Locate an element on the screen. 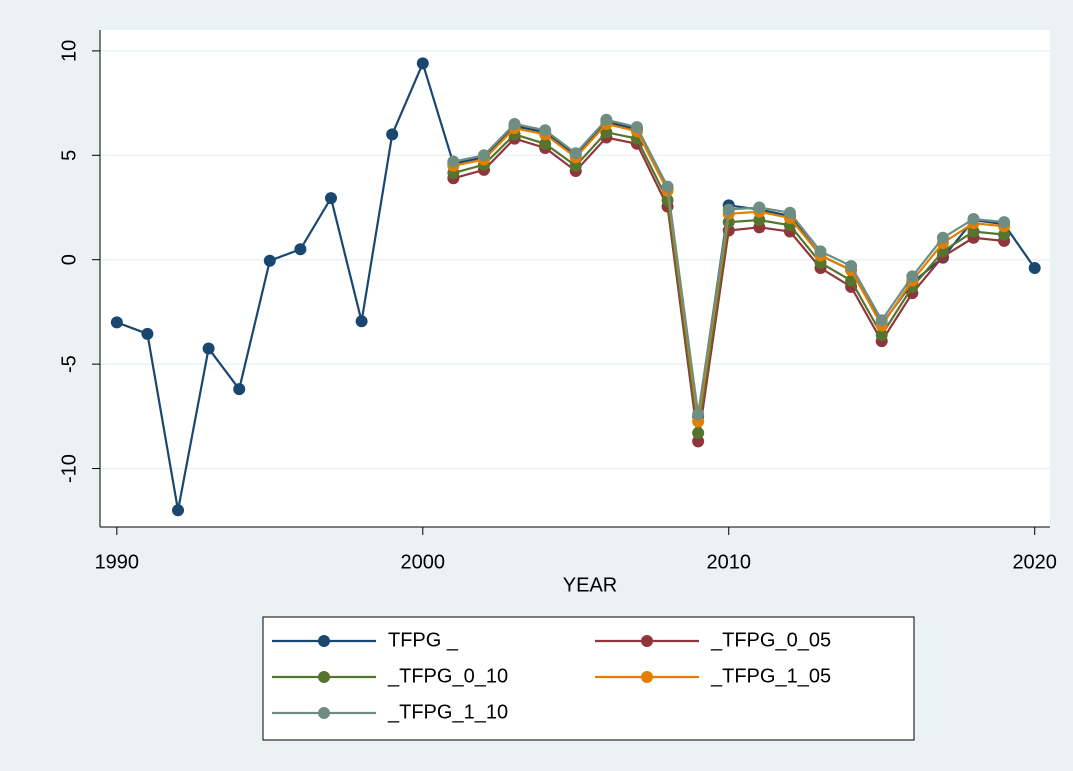  y-tick-label: -5 is located at coordinates (69, 364).